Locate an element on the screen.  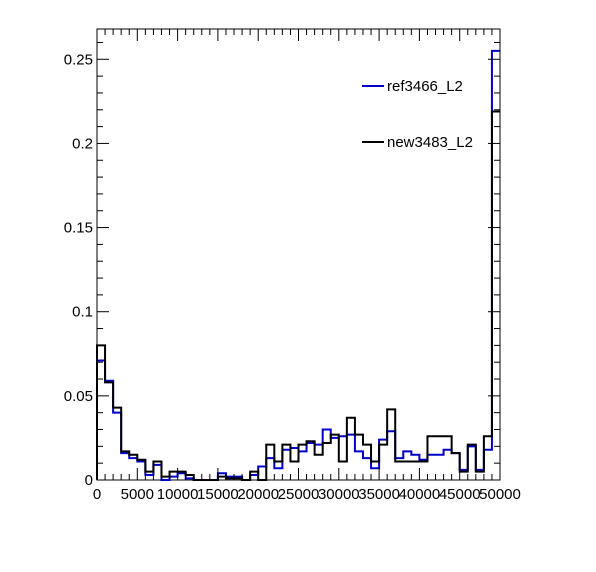
x-tick-label: 30000 is located at coordinates (339, 494).